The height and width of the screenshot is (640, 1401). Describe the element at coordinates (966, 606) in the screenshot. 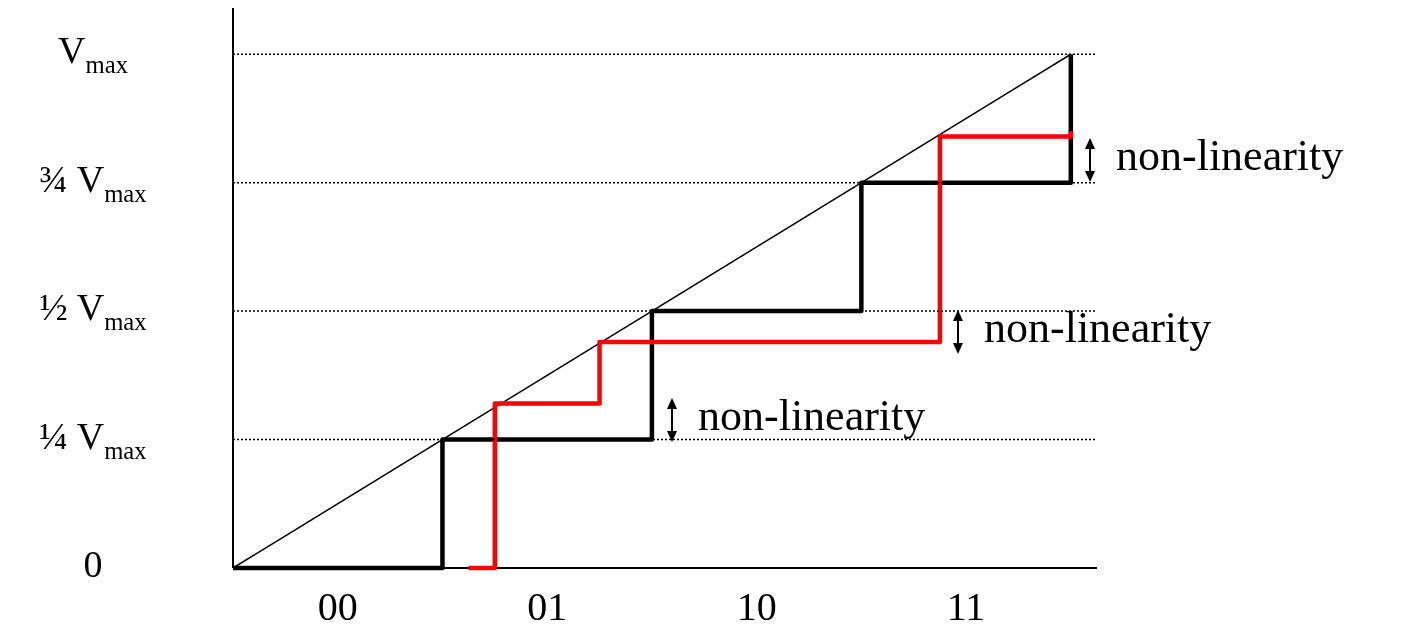

I see `x-tick-label: 11` at that location.